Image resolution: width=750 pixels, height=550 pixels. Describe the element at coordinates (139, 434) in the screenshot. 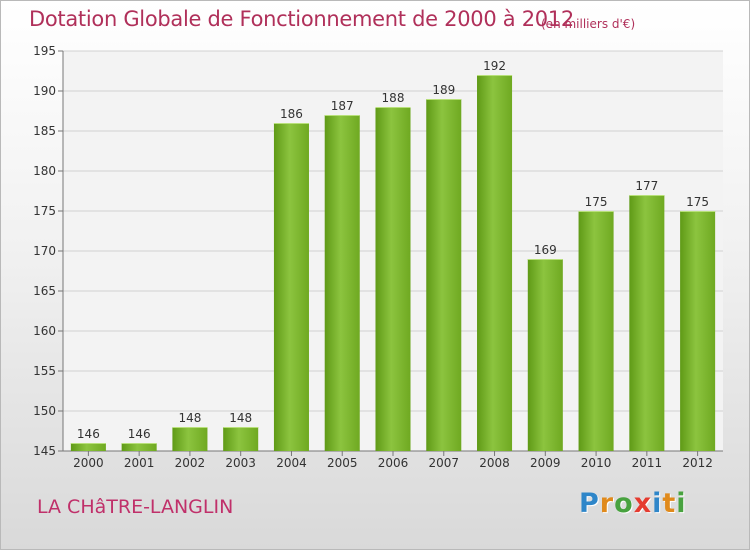

I see `value-label-2001: 146` at that location.